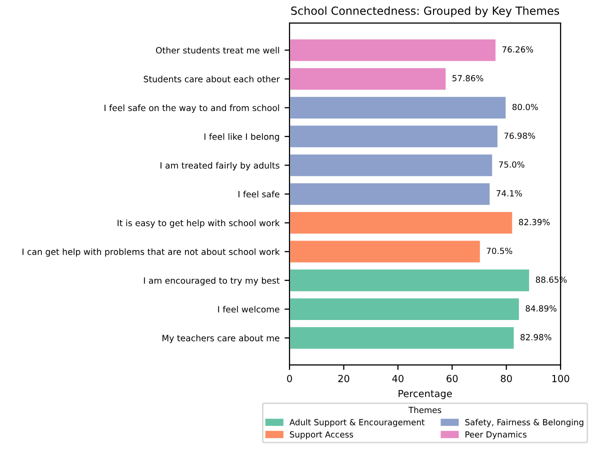 The width and height of the screenshot is (616, 462). Describe the element at coordinates (289, 378) in the screenshot. I see `x-tick-label: 0` at that location.